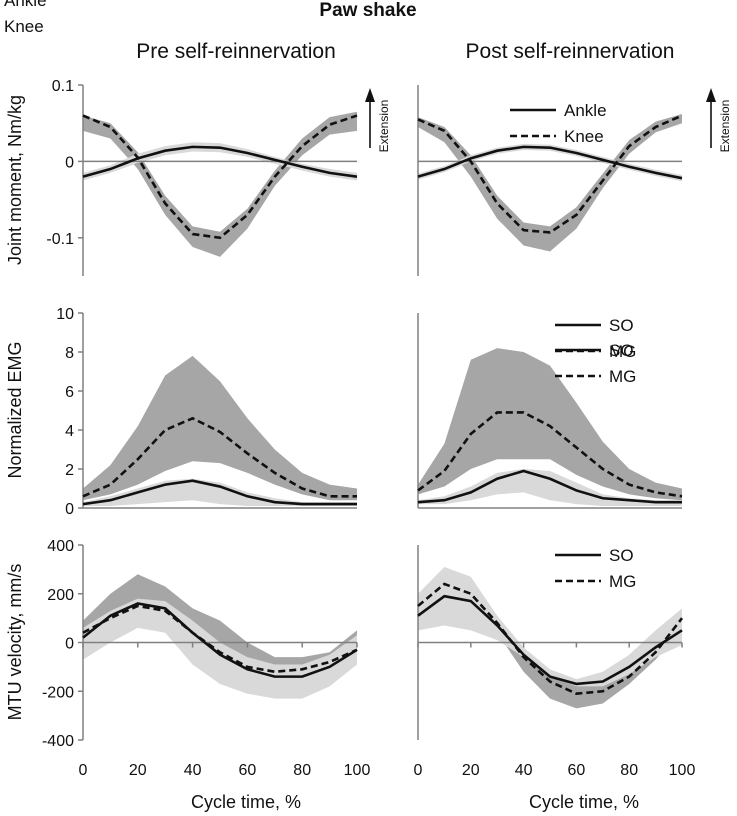  I want to click on column-title-pre: Pre self-reinnervation, so click(236, 51).